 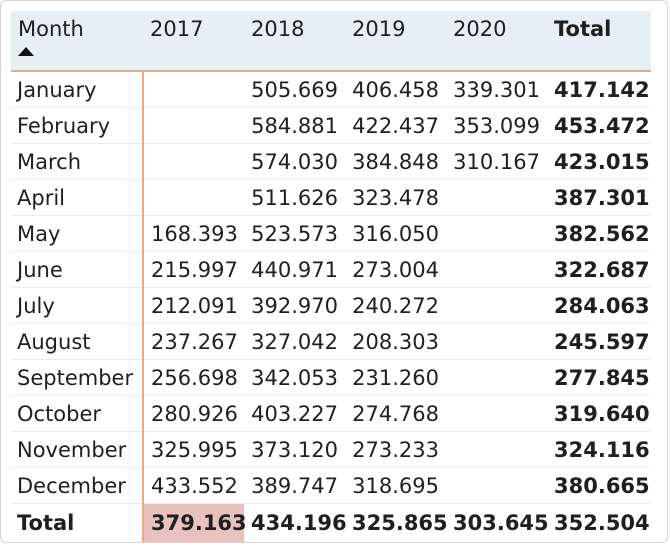 I want to click on value-cell: 511.626, so click(x=294, y=198).